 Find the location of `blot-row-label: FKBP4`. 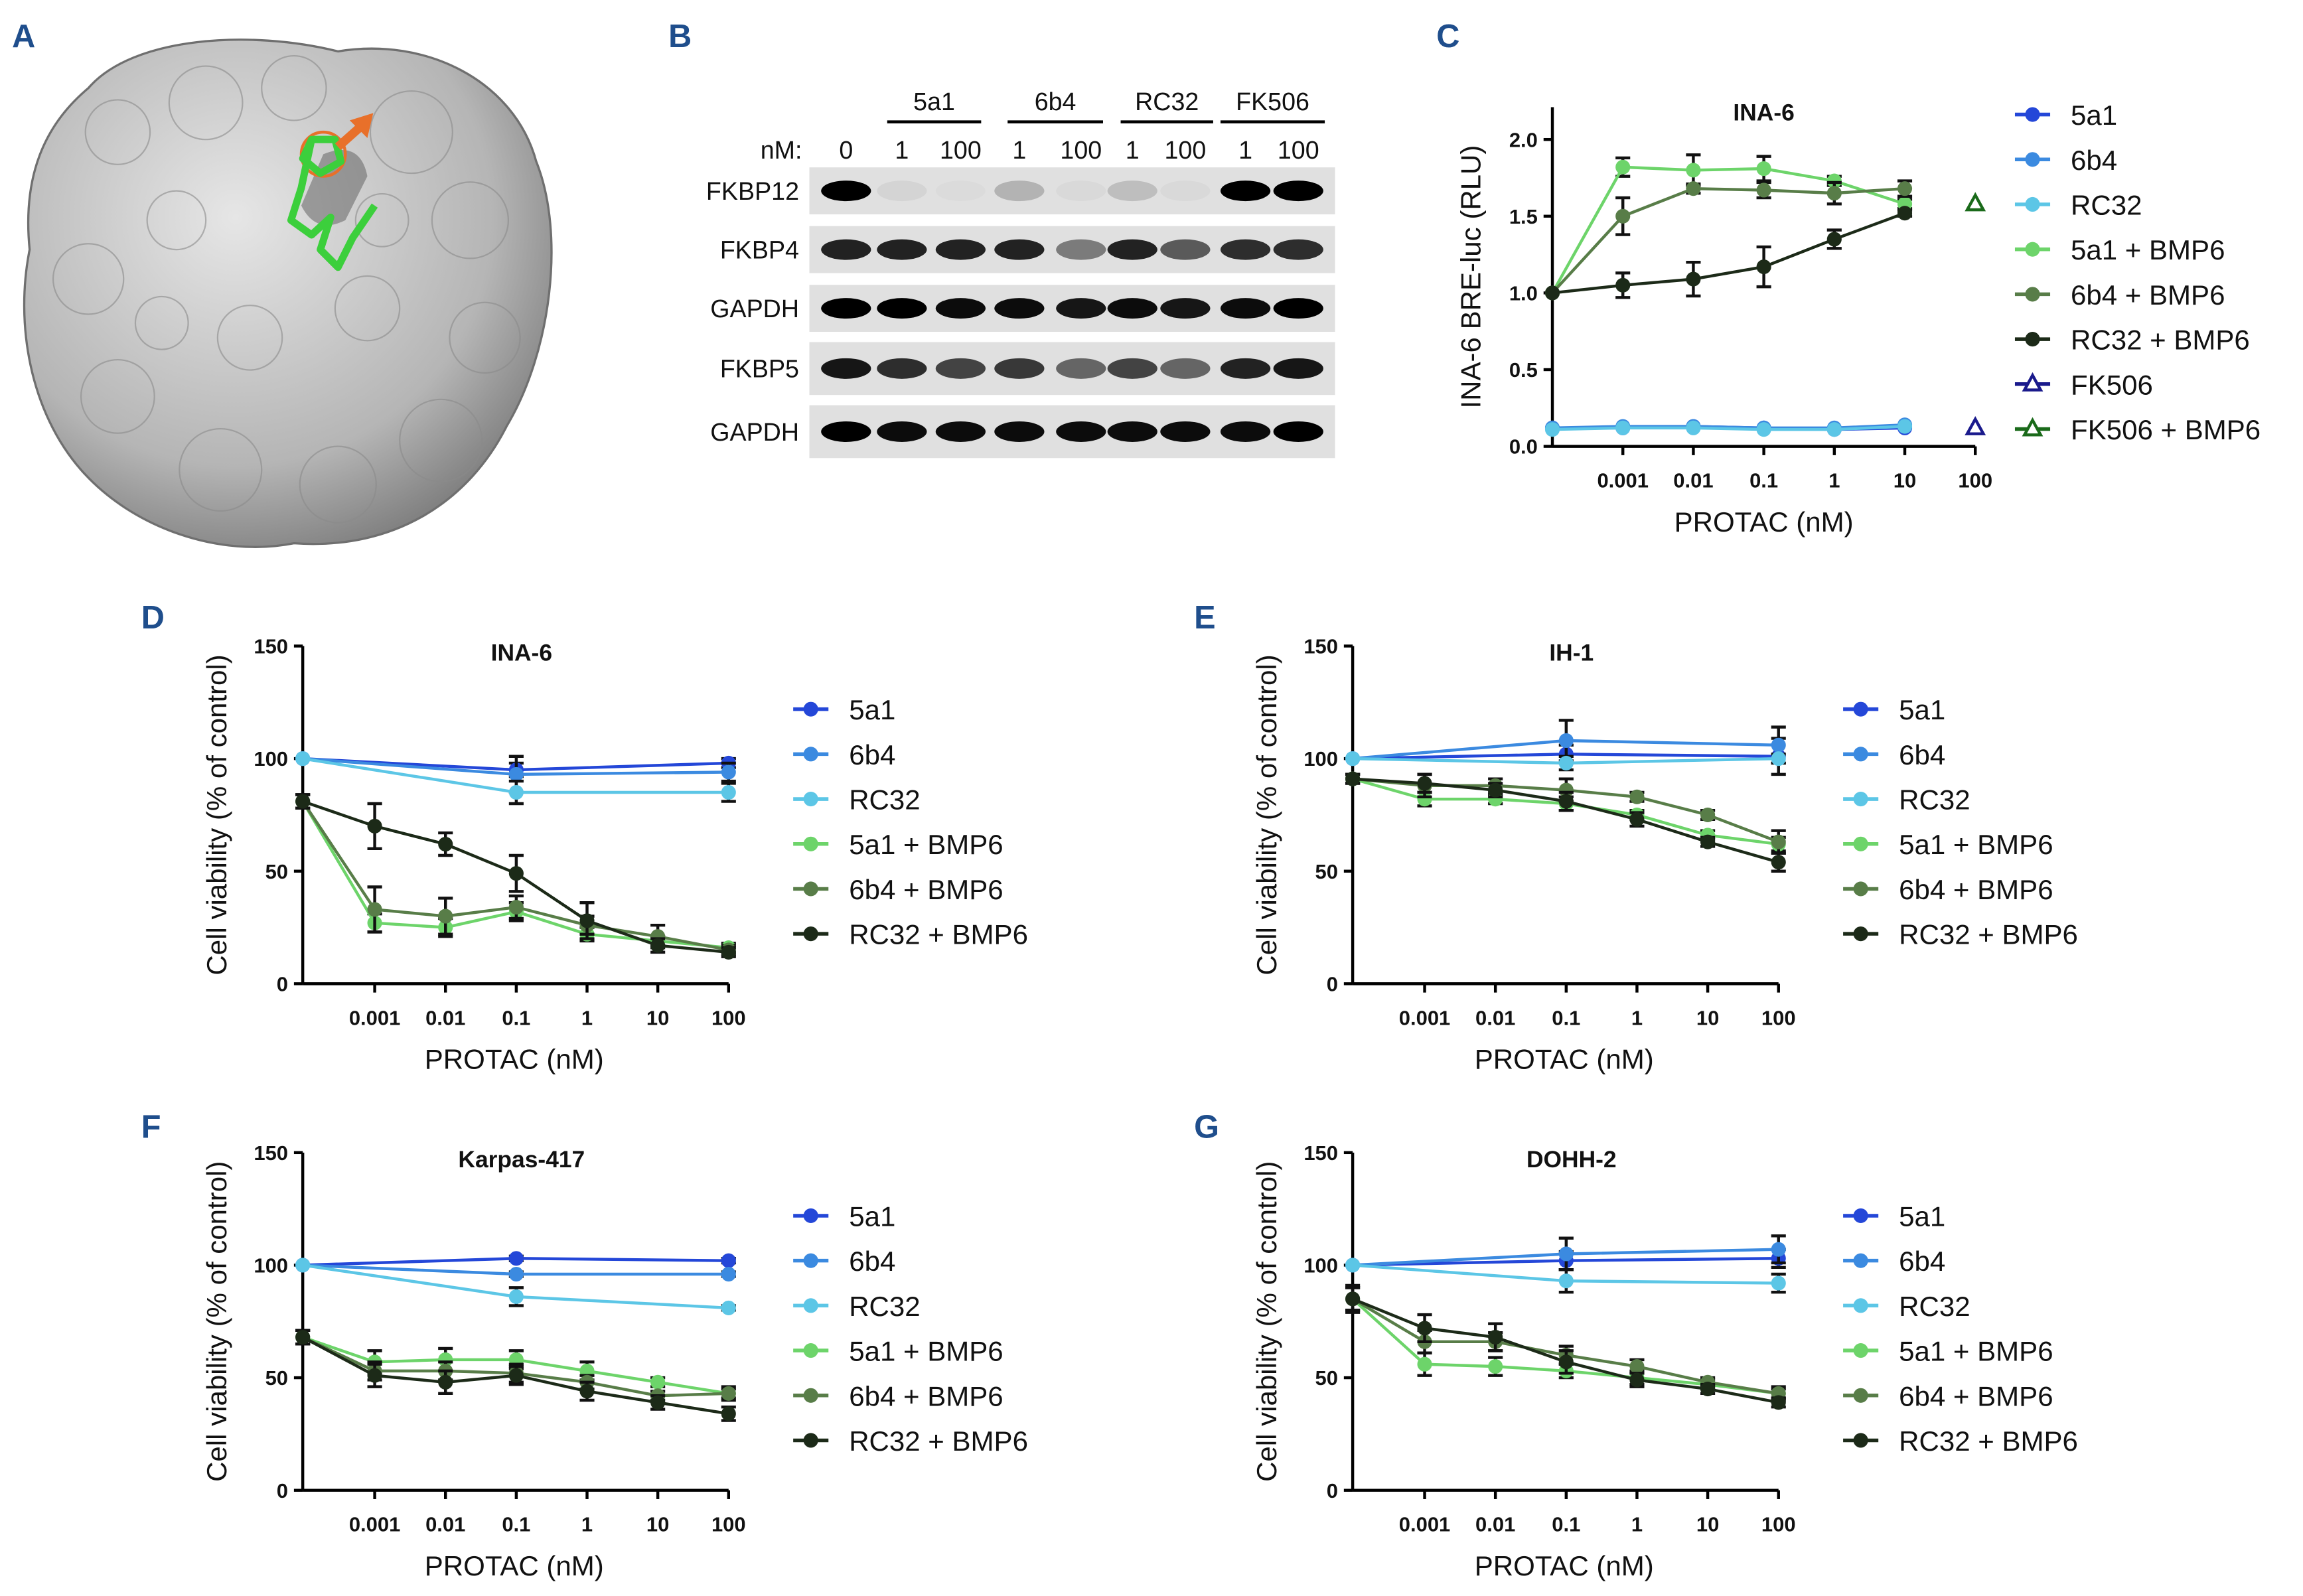

blot-row-label: FKBP4 is located at coordinates (759, 250).